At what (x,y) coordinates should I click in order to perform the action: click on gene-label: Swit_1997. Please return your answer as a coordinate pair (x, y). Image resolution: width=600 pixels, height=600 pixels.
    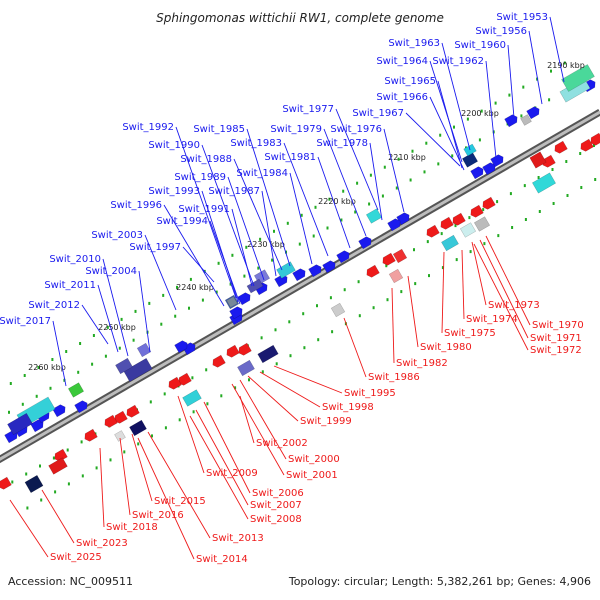
    Looking at the image, I should click on (155, 247).